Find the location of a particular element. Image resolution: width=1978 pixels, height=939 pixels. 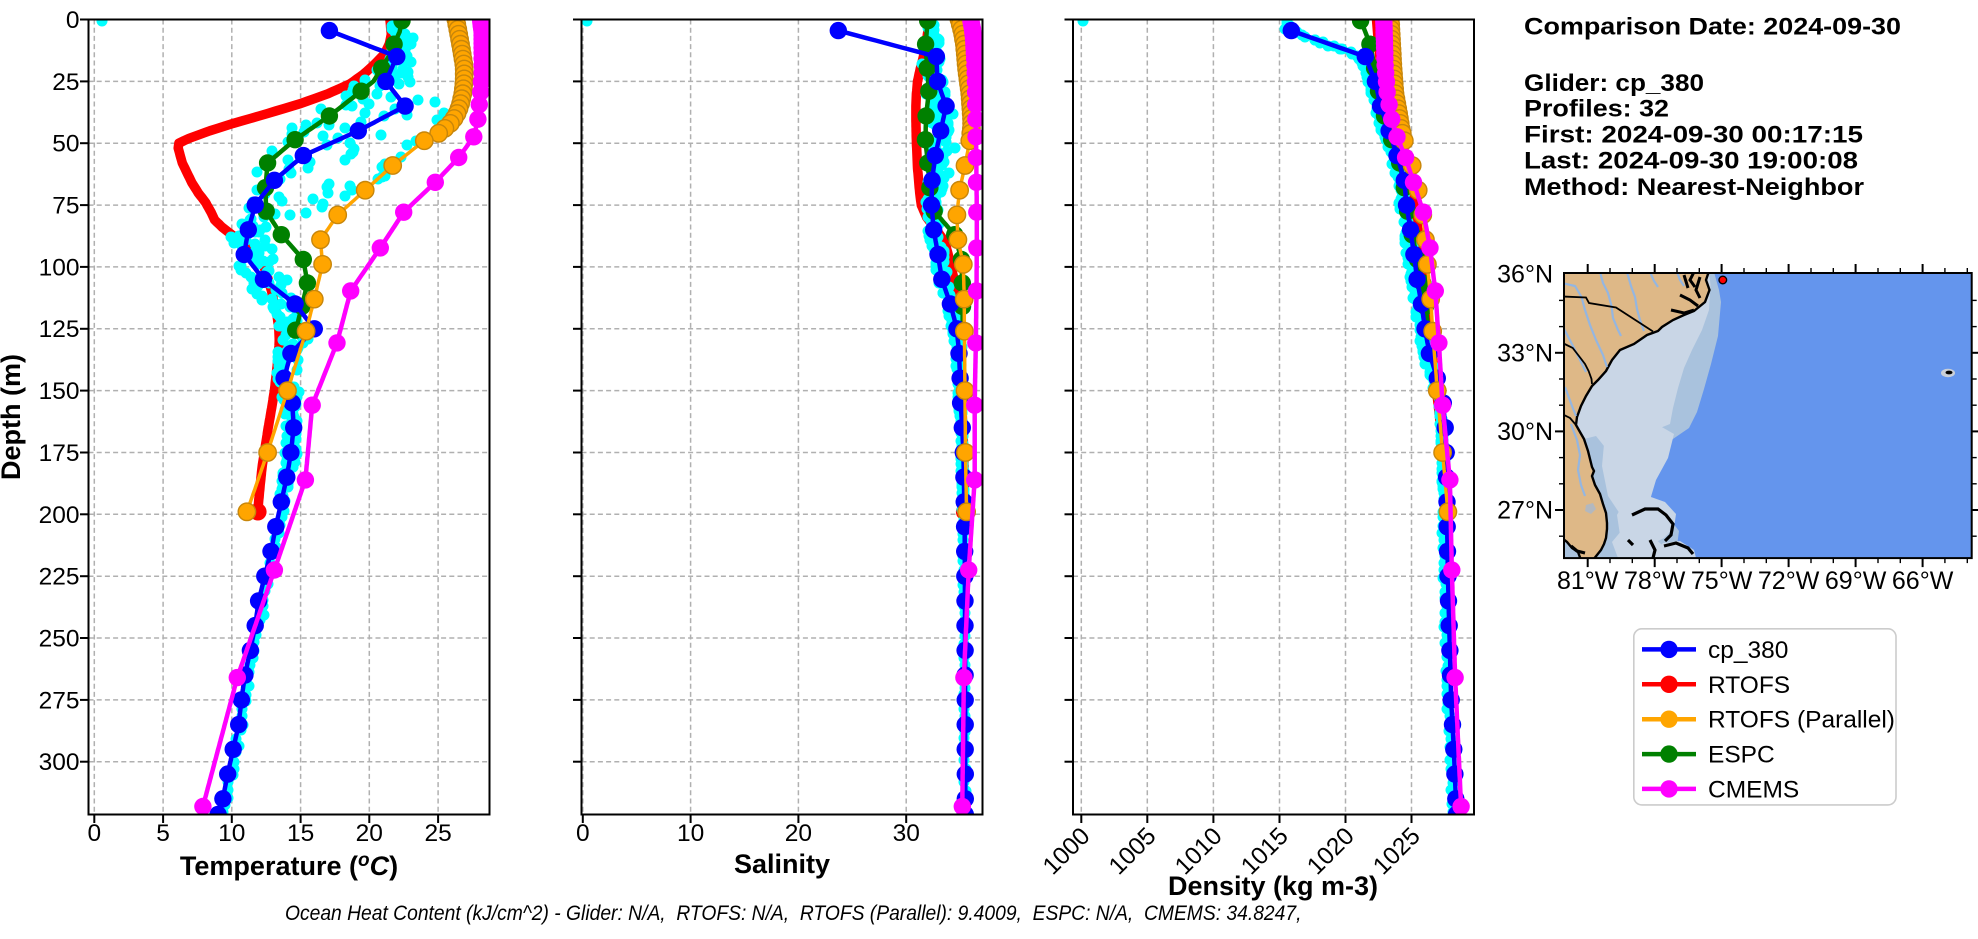

svg-text: 27°N is located at coordinates (1525, 511).